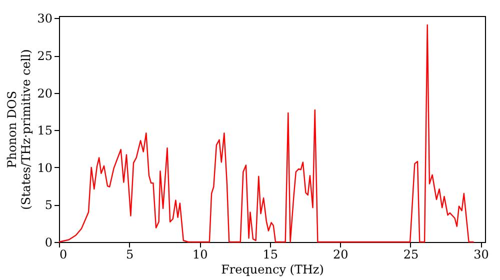 This screenshot has height=280, width=500. I want to click on x-tick-label: 20, so click(340, 255).